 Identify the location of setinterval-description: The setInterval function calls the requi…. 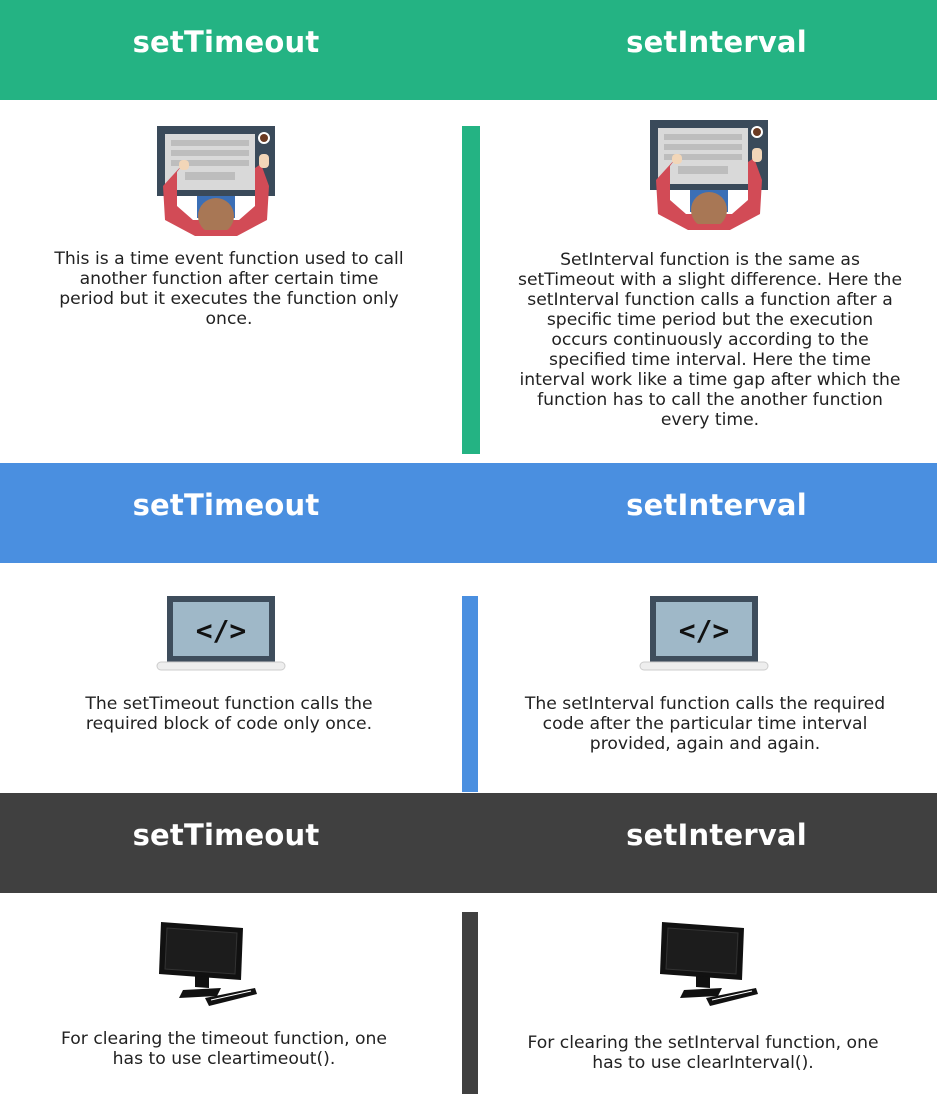
(705, 724).